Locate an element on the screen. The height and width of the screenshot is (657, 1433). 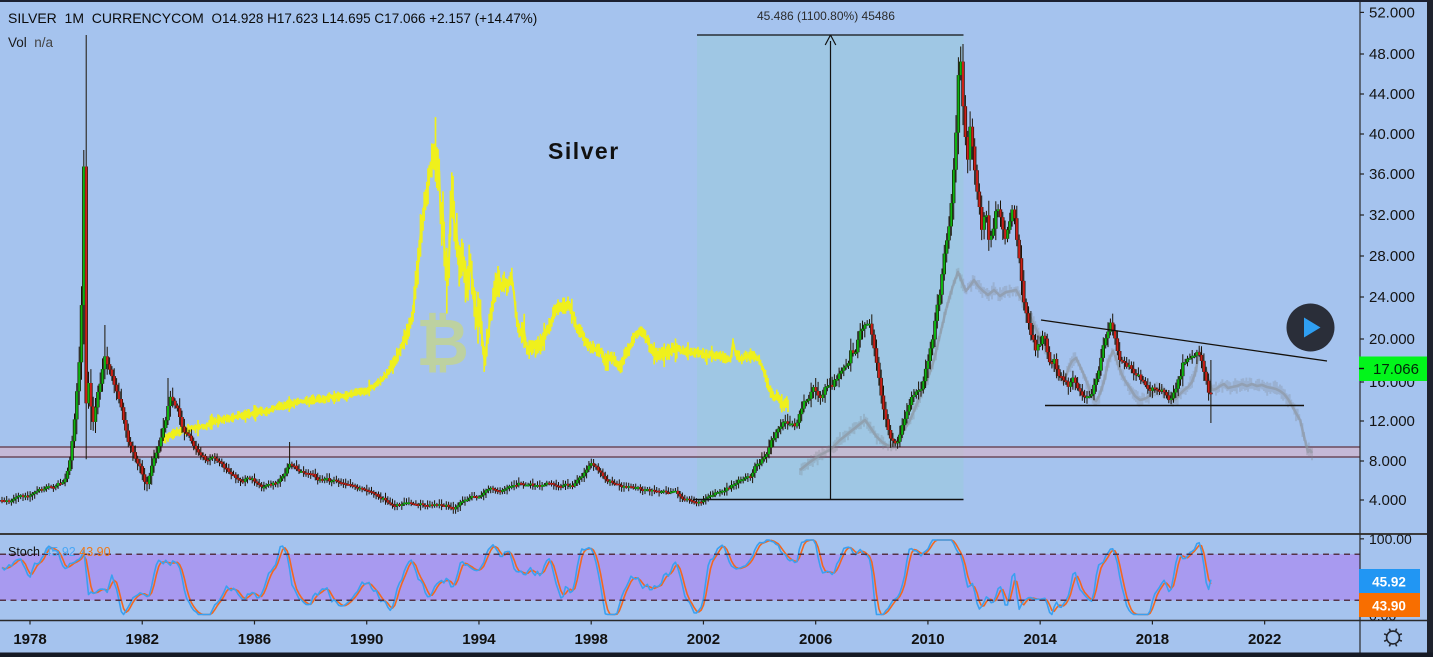
svg-text: 100.00 is located at coordinates (1390, 539).